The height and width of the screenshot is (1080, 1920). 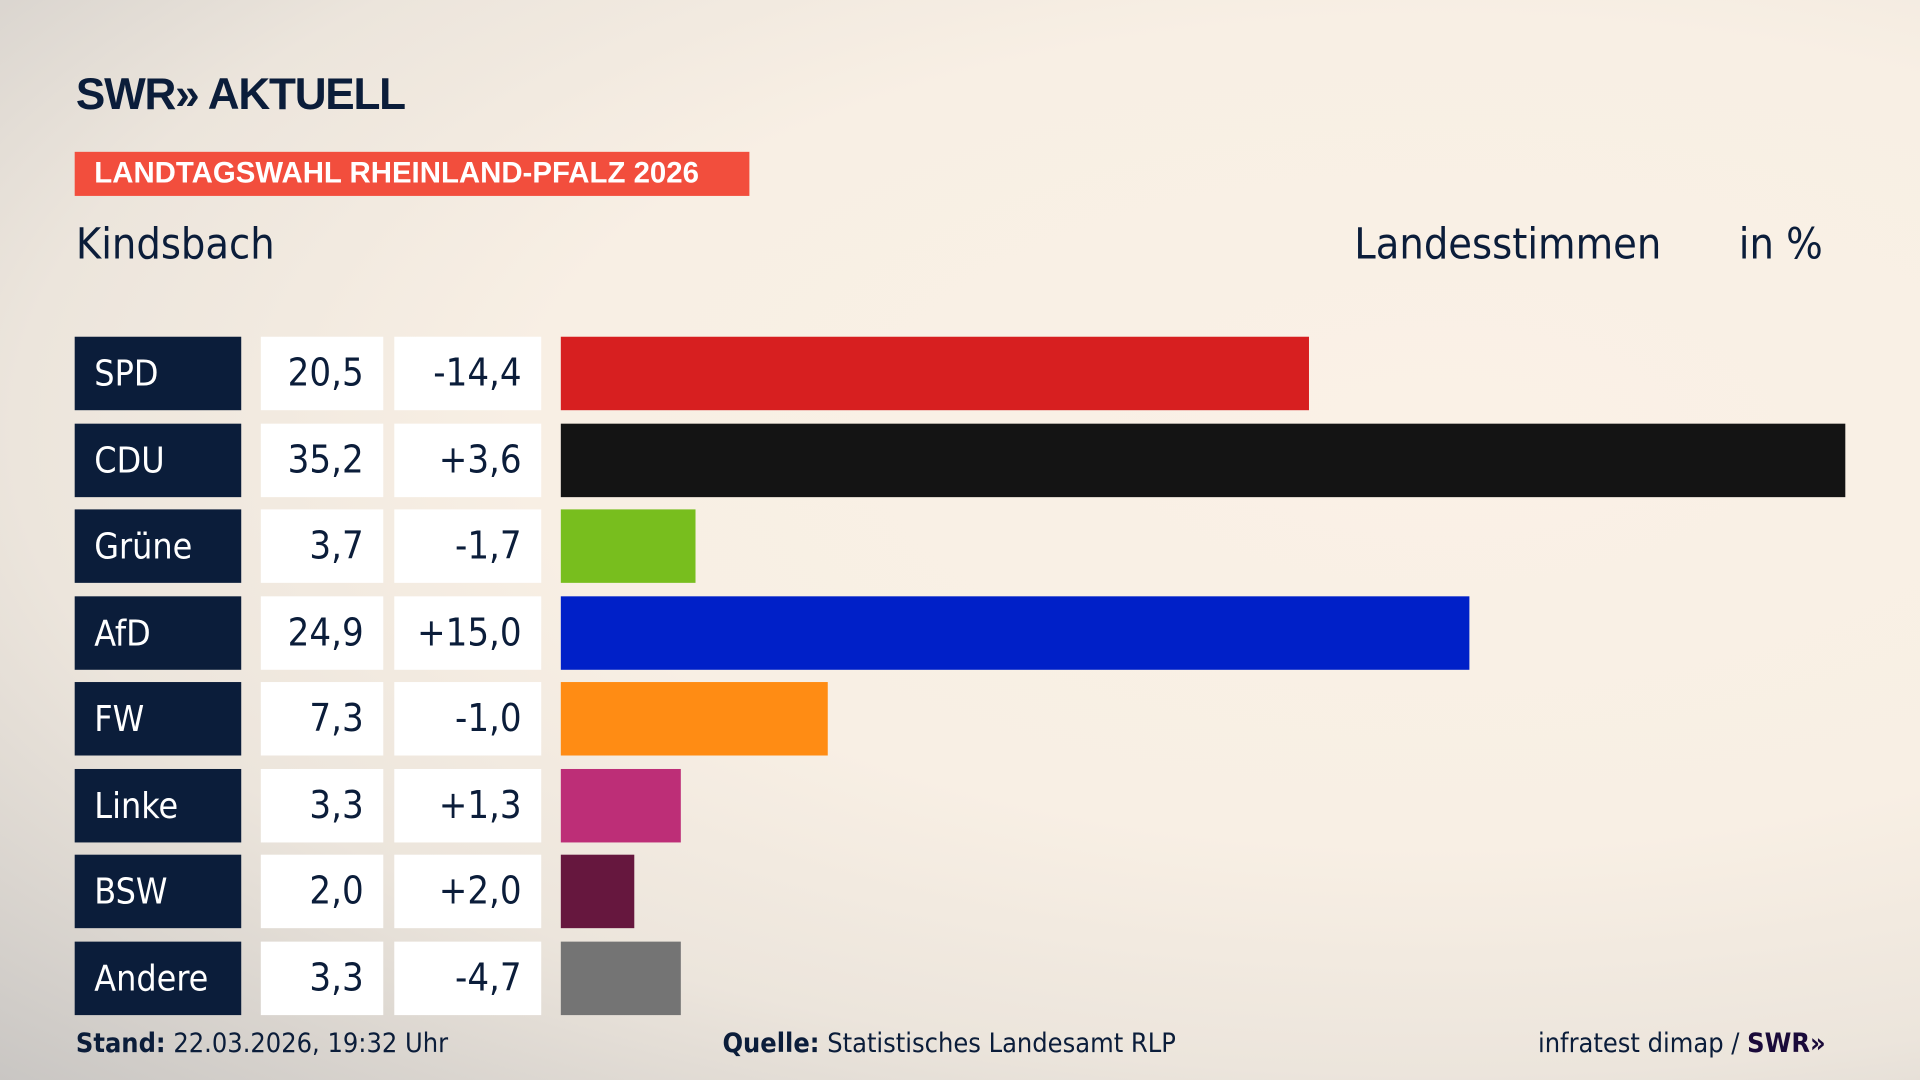 I want to click on diff-label: -1,7, so click(x=468, y=546).